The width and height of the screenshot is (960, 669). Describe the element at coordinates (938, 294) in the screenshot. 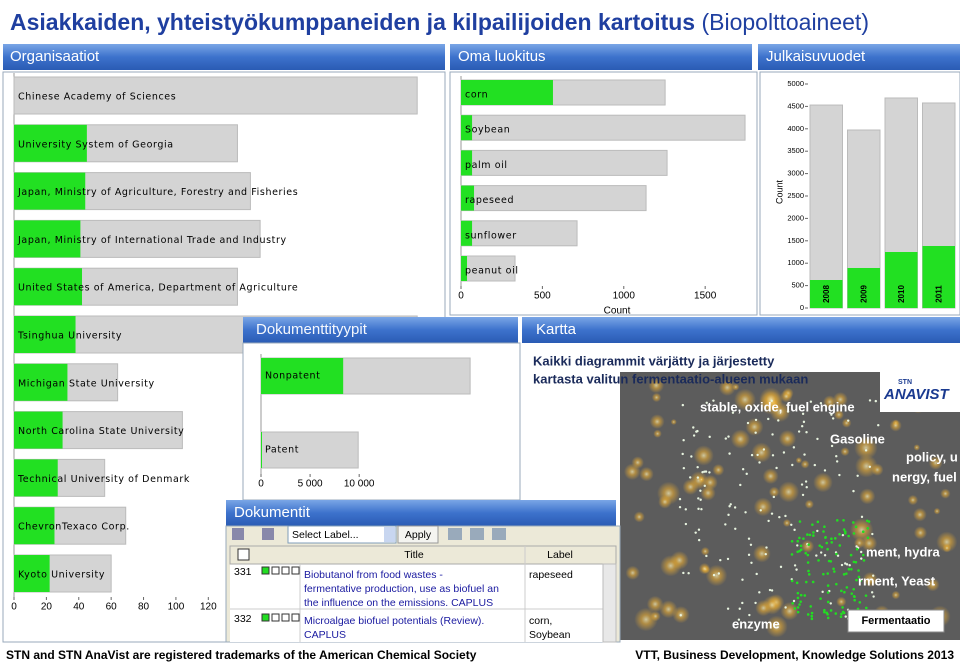

I see `x-tick-label: 2011` at that location.